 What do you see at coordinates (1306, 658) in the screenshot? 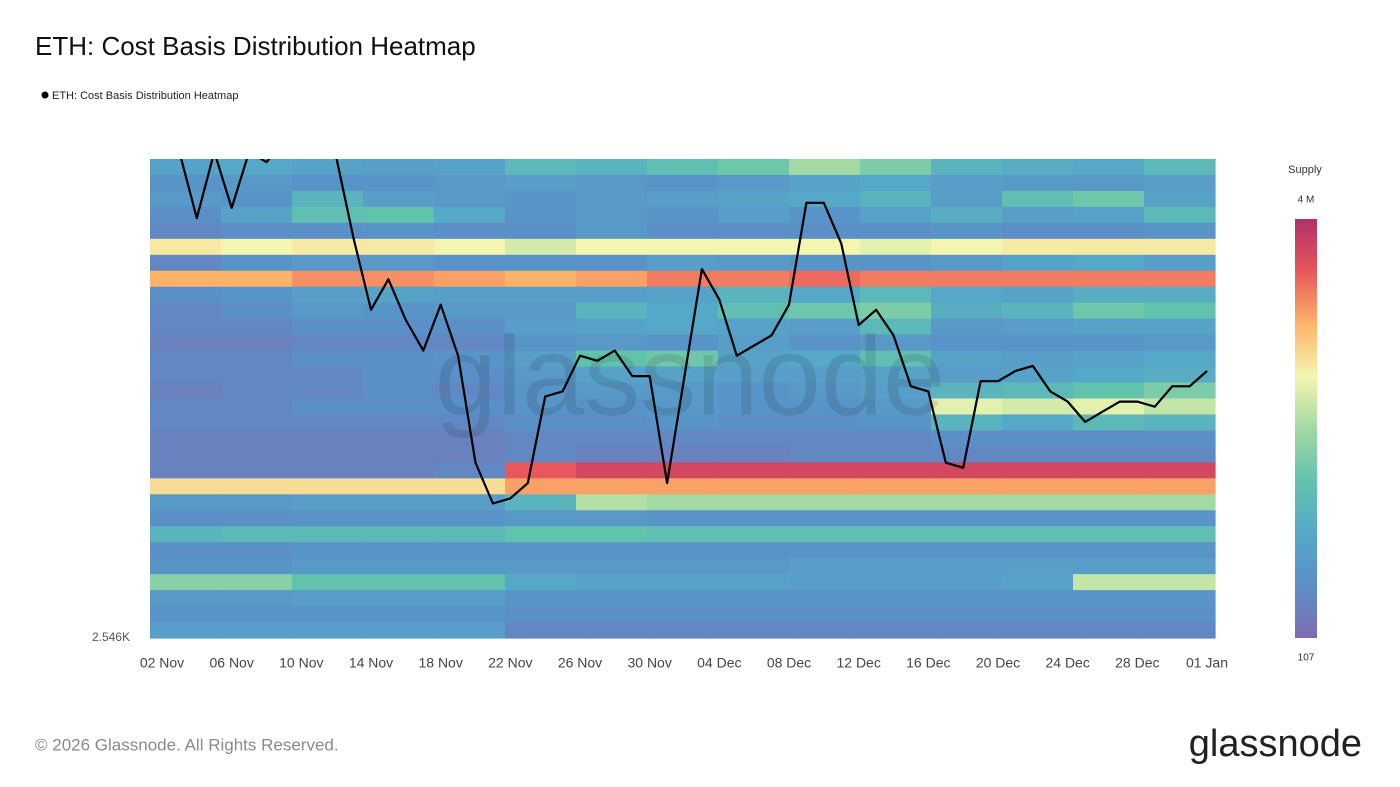
I see `colorbar-tick-label: 107` at bounding box center [1306, 658].